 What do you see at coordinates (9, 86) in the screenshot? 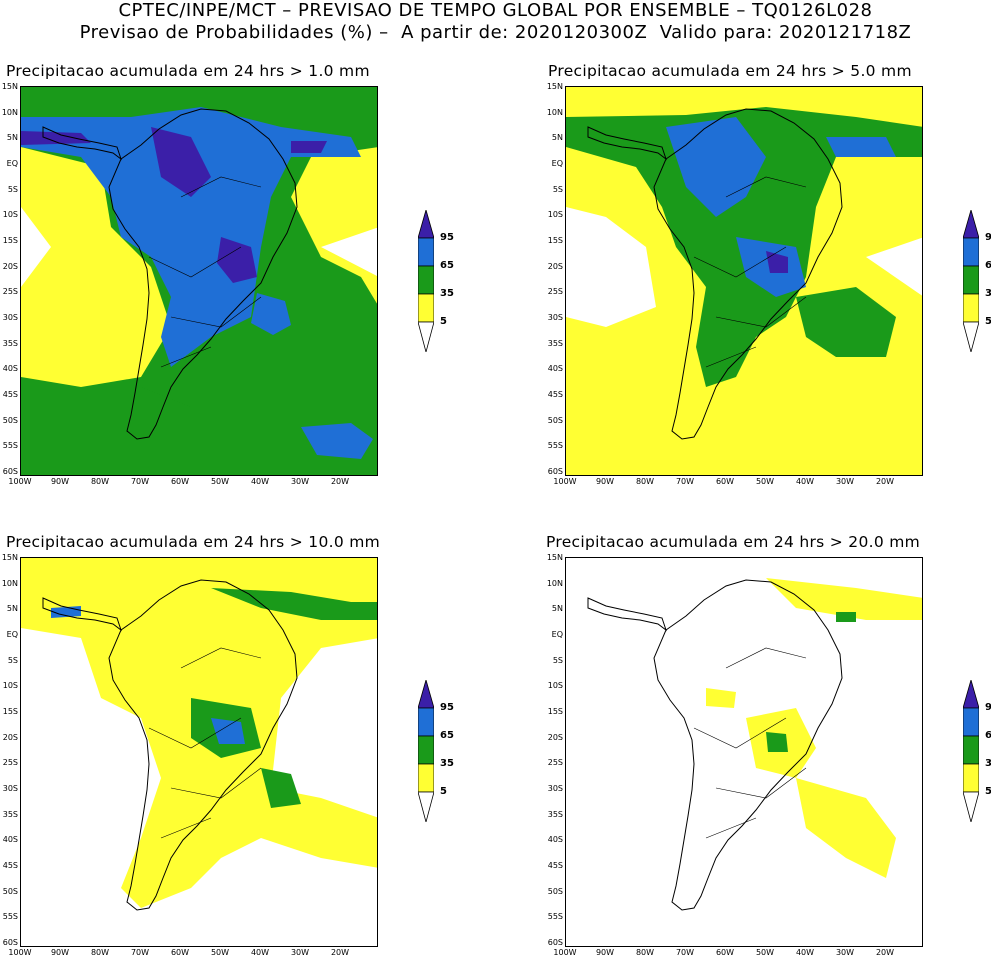
I see `lat-tick-label: 15N` at bounding box center [9, 86].